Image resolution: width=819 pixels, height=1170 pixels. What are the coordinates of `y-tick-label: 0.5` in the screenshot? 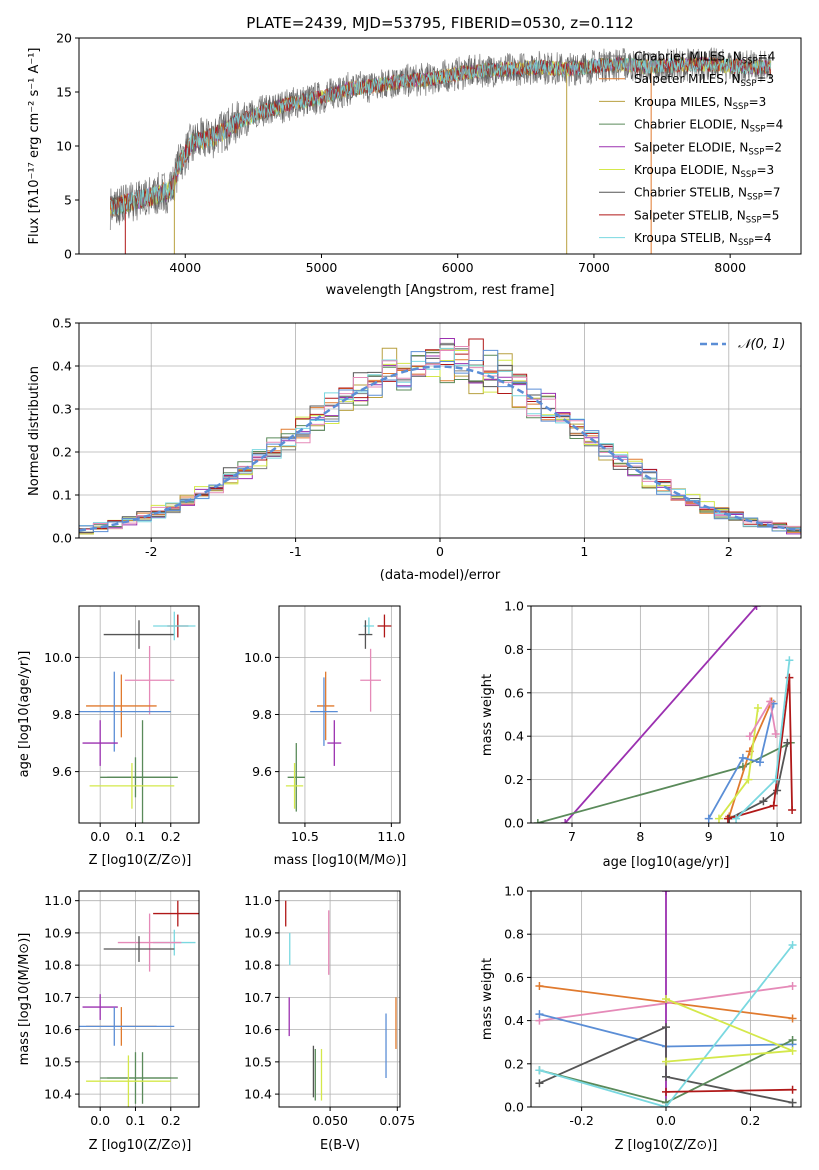 It's located at (62, 323).